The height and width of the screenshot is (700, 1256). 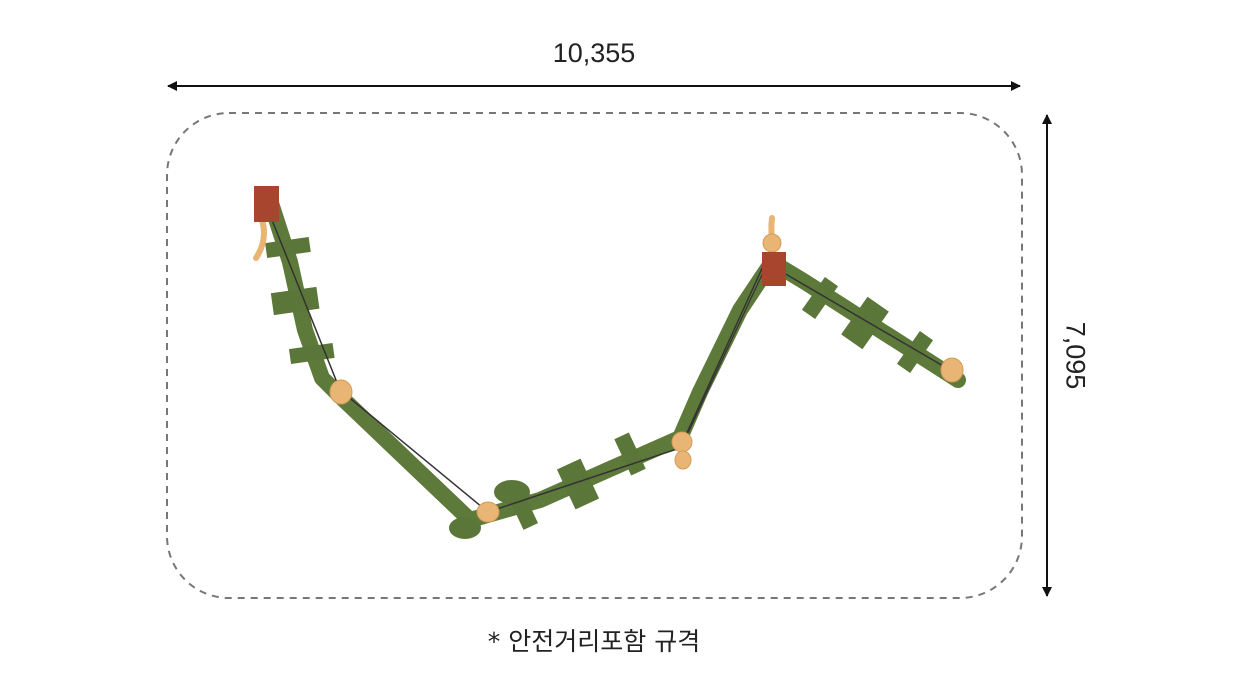 What do you see at coordinates (594, 641) in the screenshot?
I see `caption: * 안전거리포함 규격` at bounding box center [594, 641].